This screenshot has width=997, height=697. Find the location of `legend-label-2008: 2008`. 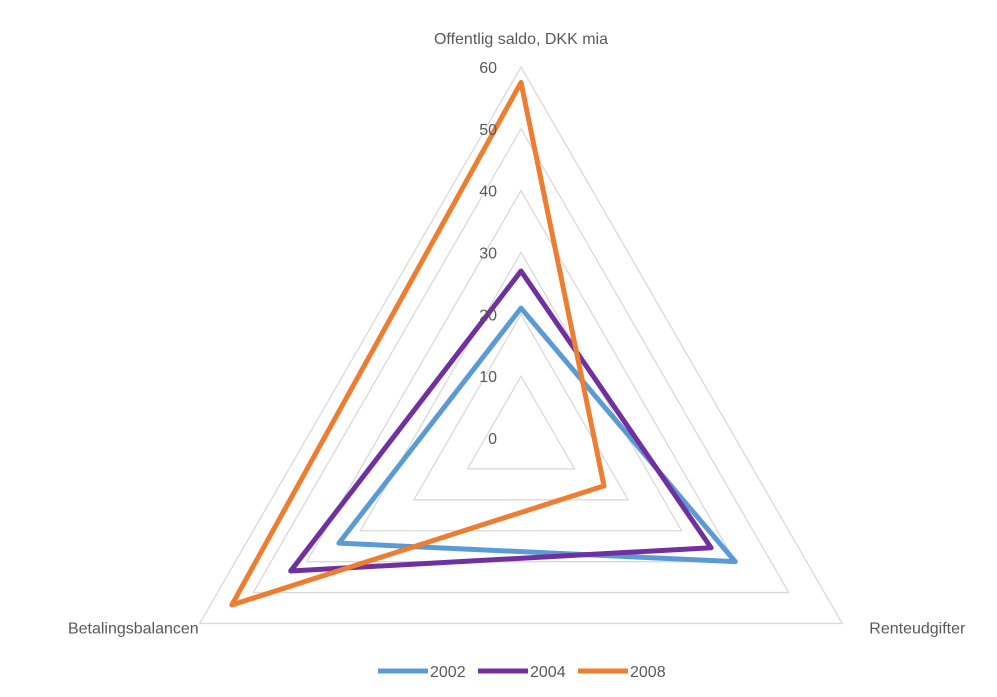

legend-label-2008: 2008 is located at coordinates (648, 672).